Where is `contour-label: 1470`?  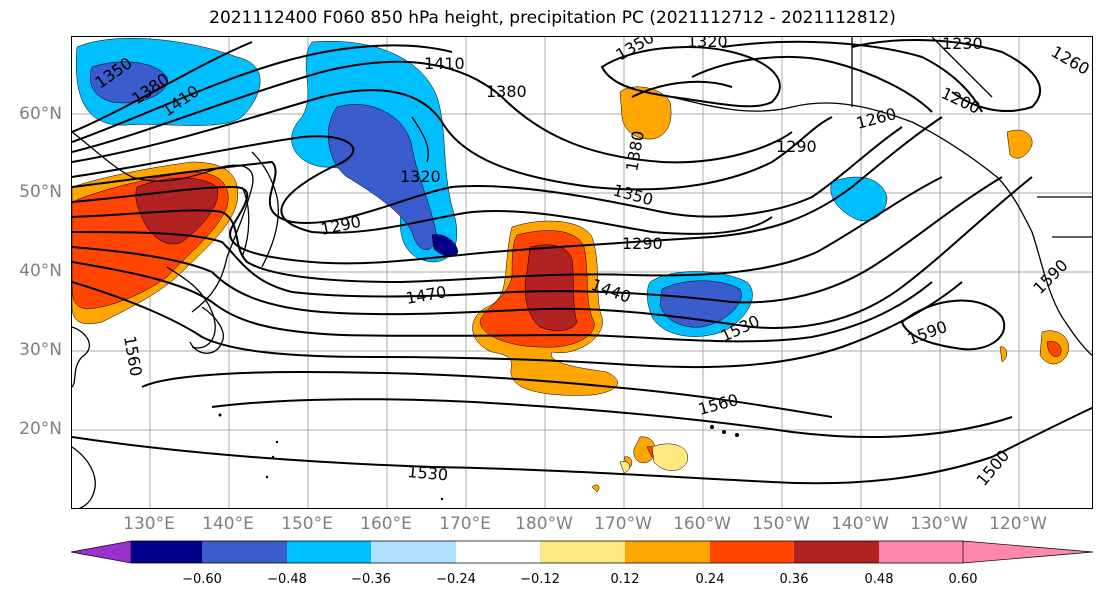
contour-label: 1470 is located at coordinates (425, 295).